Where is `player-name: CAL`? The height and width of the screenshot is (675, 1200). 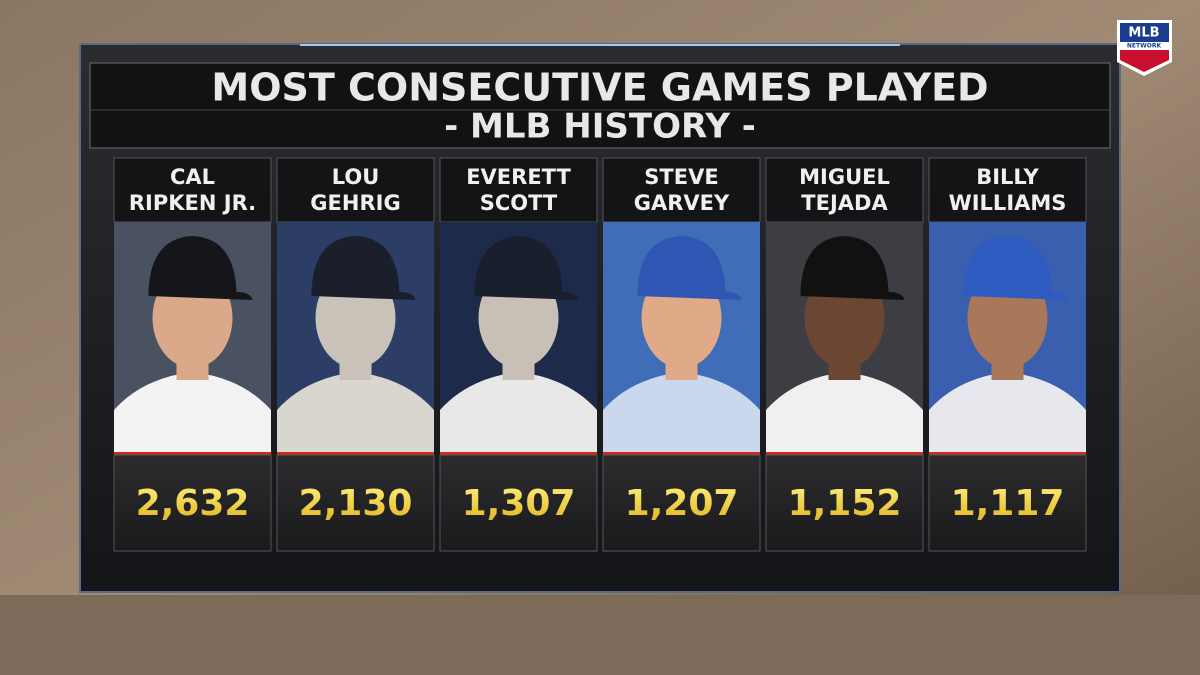
player-name: CAL is located at coordinates (192, 177).